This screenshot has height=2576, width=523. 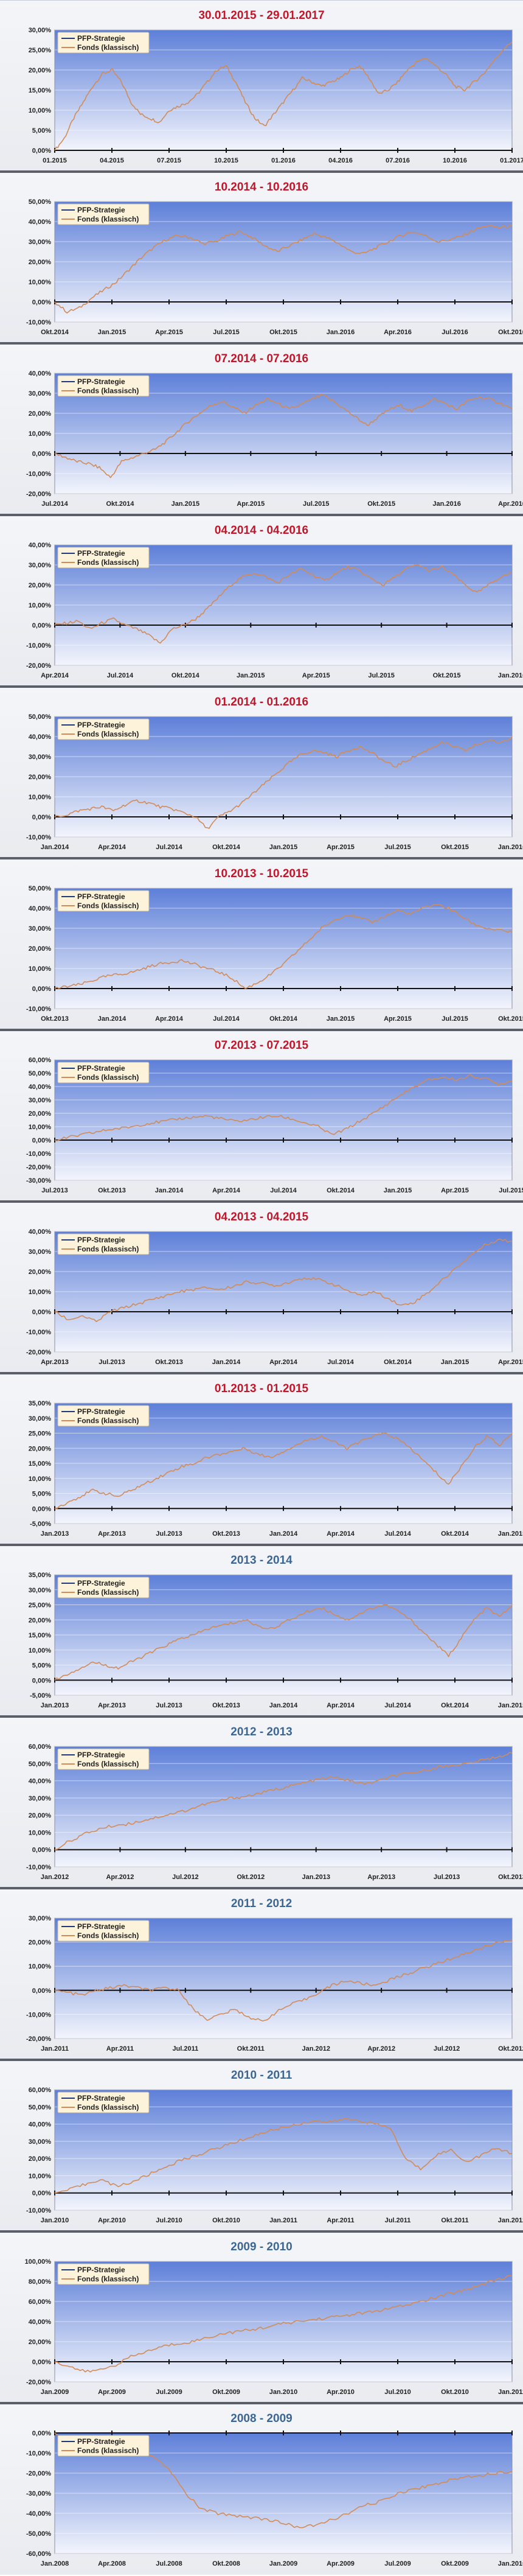 I want to click on chart-title: 10.2013 - 10.2015, so click(x=262, y=873).